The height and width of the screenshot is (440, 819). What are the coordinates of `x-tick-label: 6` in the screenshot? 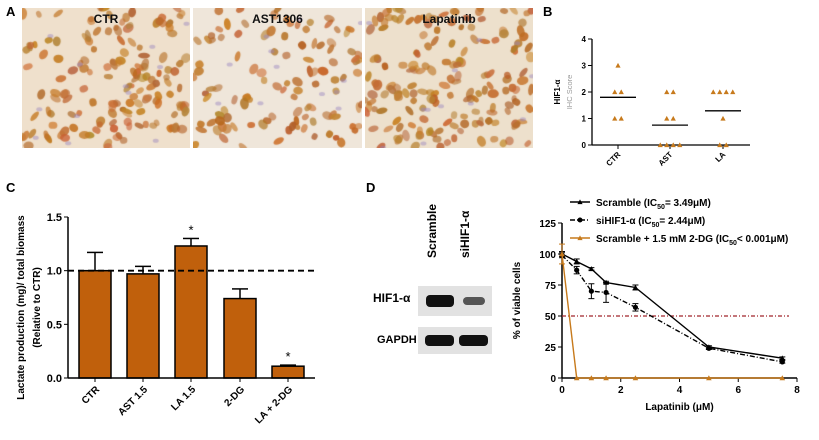 It's located at (738, 390).